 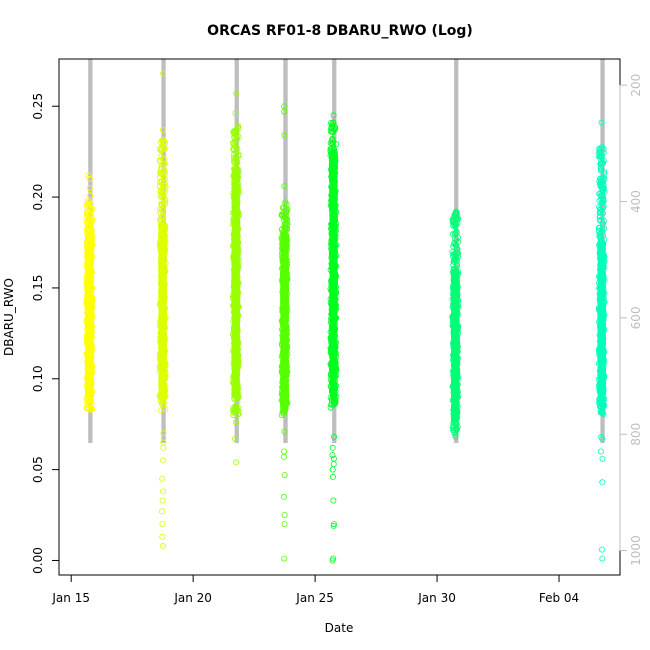 I want to click on chart-title: ORCAS RF01-8 DBARU_RWO (Log), so click(x=340, y=31).